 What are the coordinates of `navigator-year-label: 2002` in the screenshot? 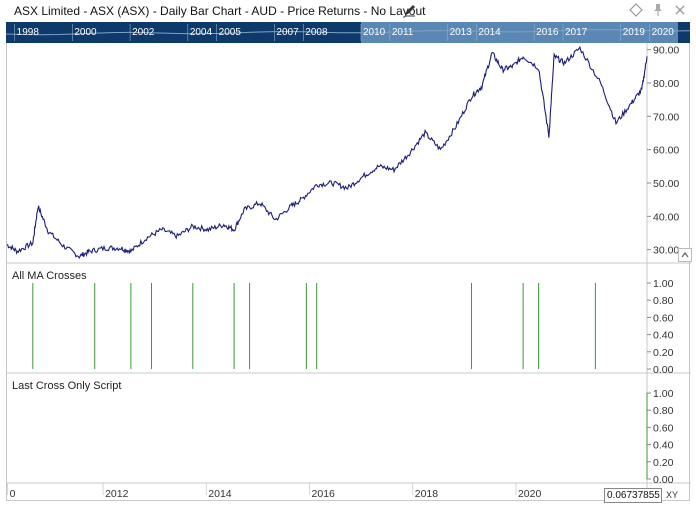 It's located at (143, 32).